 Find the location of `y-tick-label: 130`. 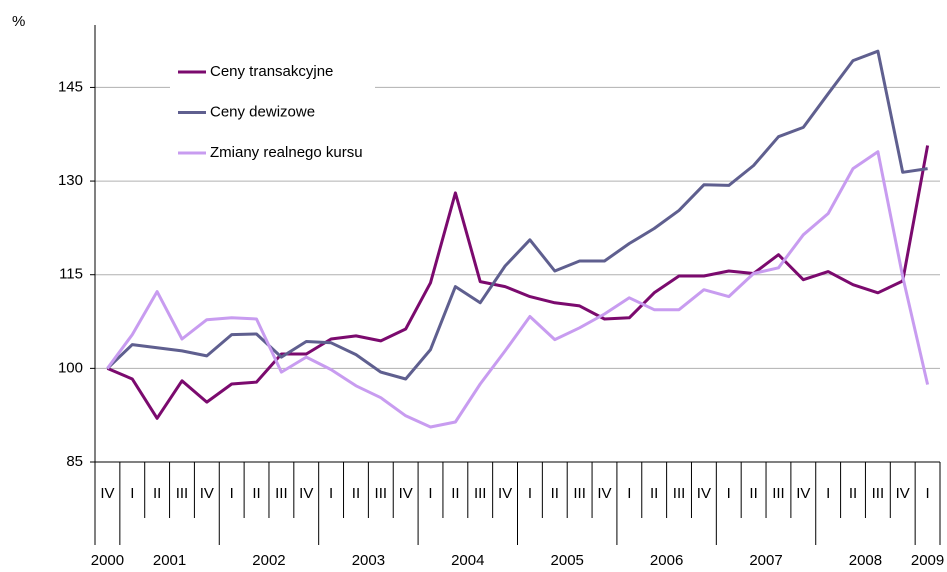

y-tick-label: 130 is located at coordinates (70, 180).